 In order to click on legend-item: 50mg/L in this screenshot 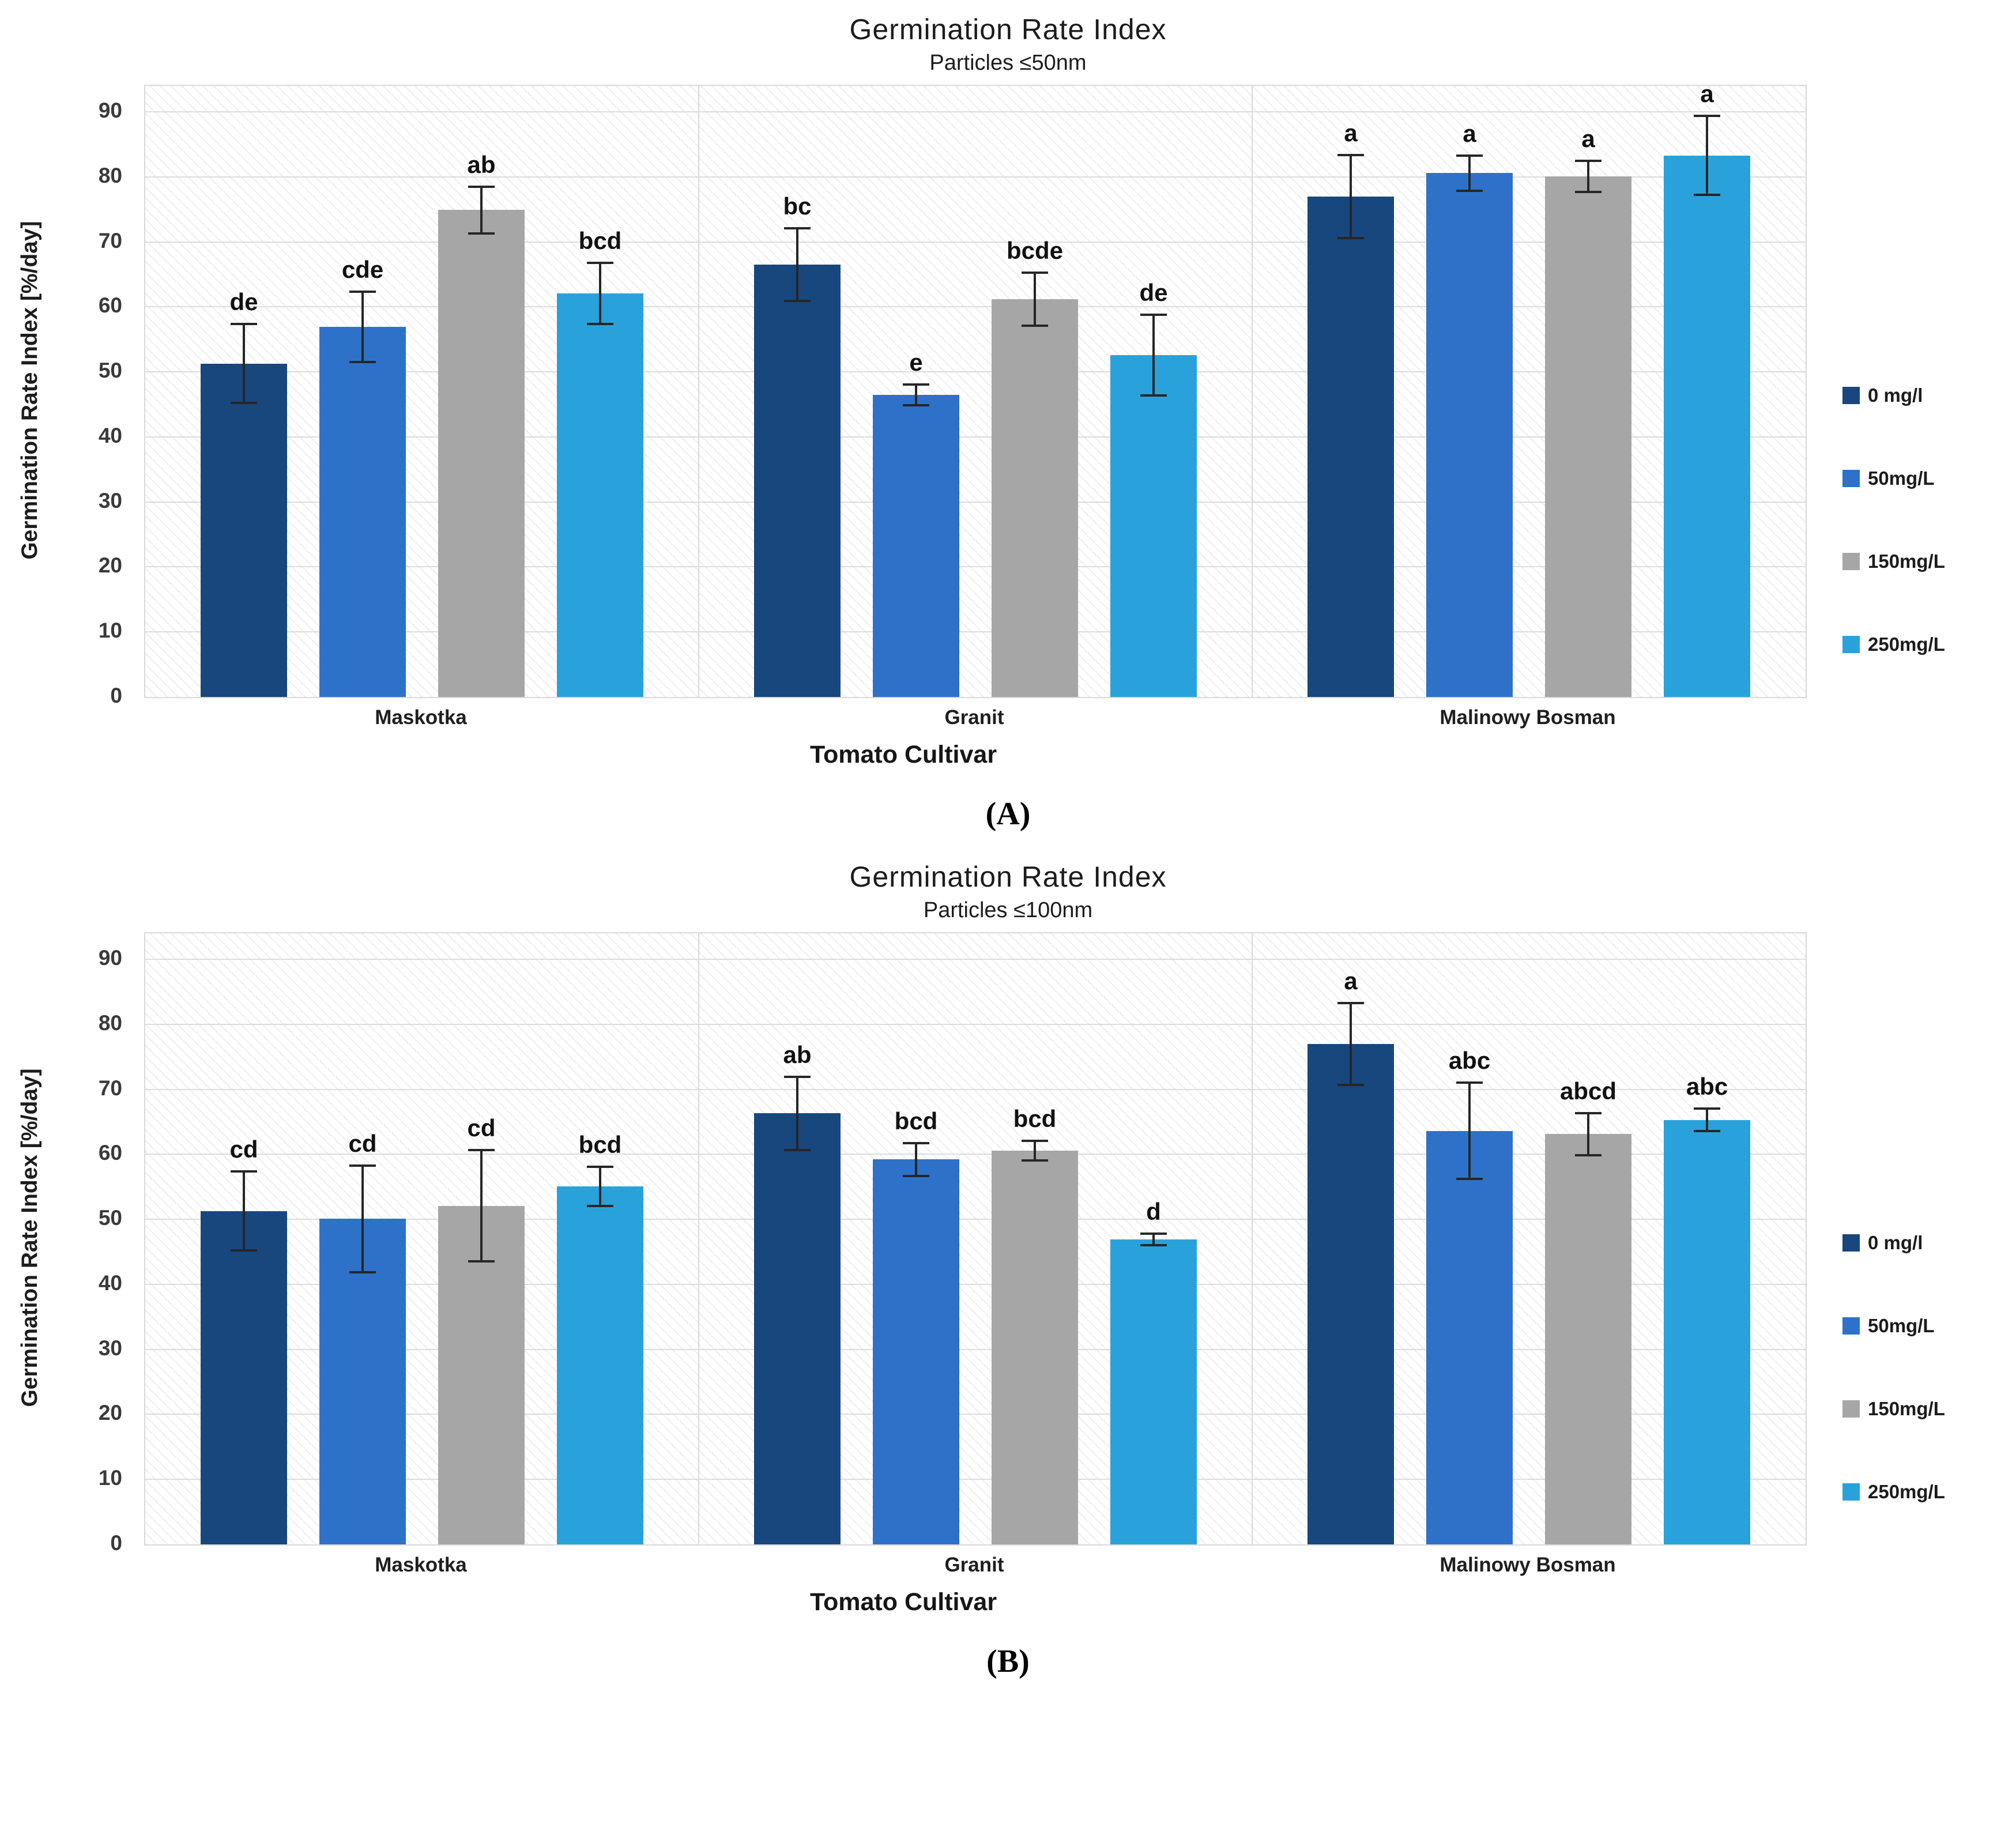, I will do `click(1929, 478)`.